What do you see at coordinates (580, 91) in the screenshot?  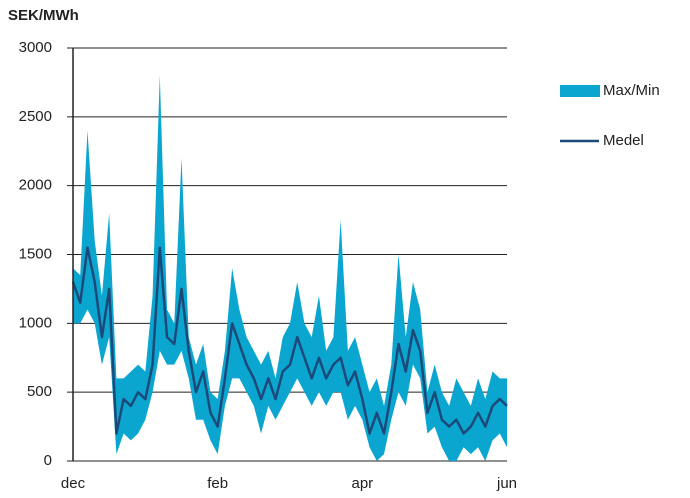 I see `legend-swatch` at bounding box center [580, 91].